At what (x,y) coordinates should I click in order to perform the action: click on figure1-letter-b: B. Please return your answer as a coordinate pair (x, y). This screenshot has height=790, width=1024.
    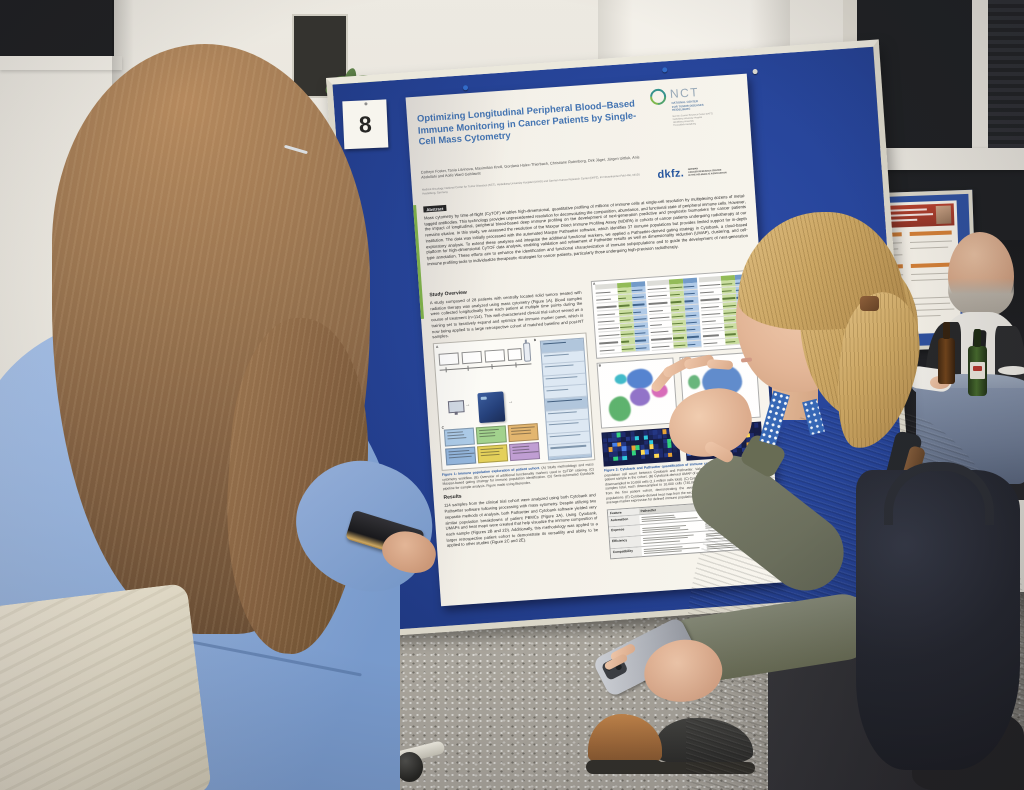
    Looking at the image, I should click on (535, 340).